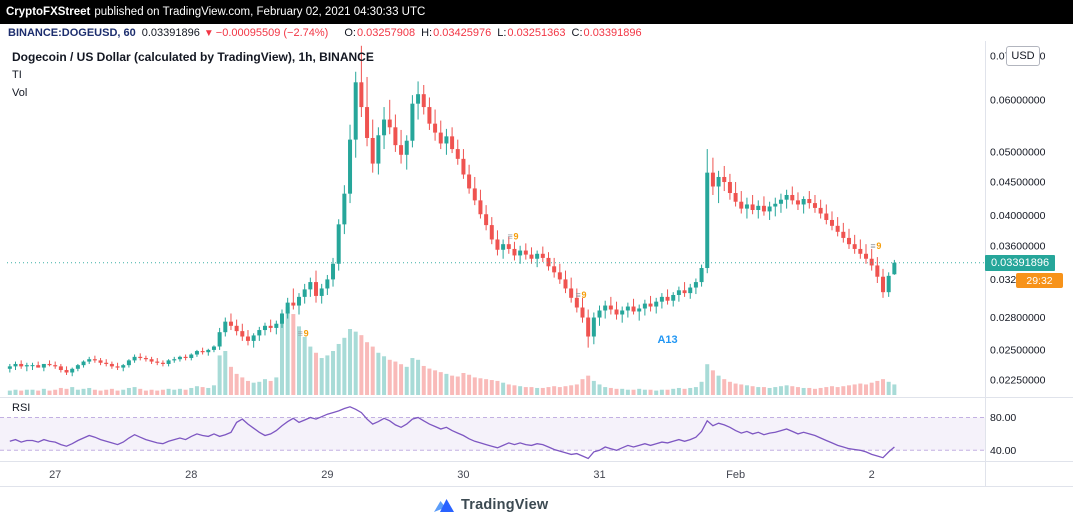 The height and width of the screenshot is (529, 1073). I want to click on svg-text: 2, so click(872, 475).